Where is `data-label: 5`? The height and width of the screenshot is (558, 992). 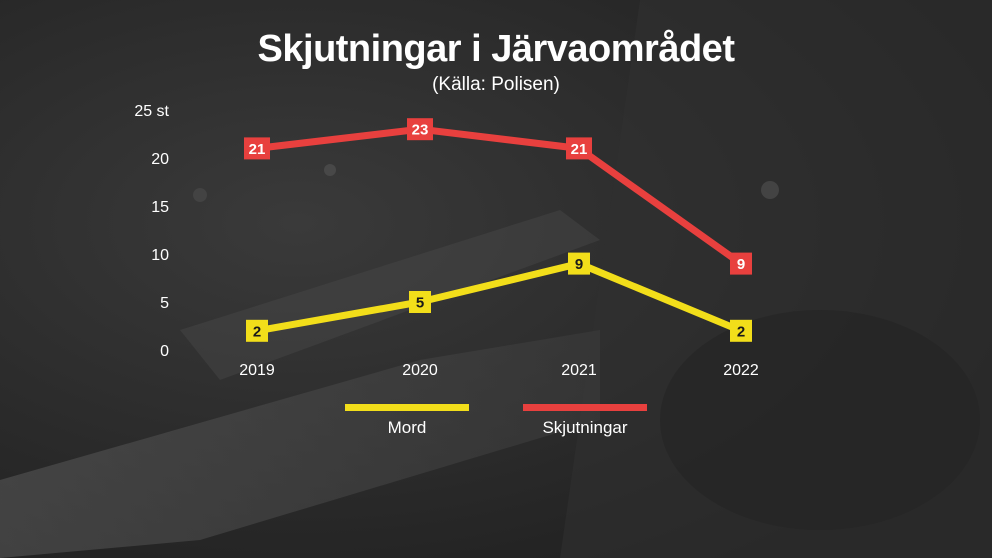
data-label: 5 is located at coordinates (420, 303).